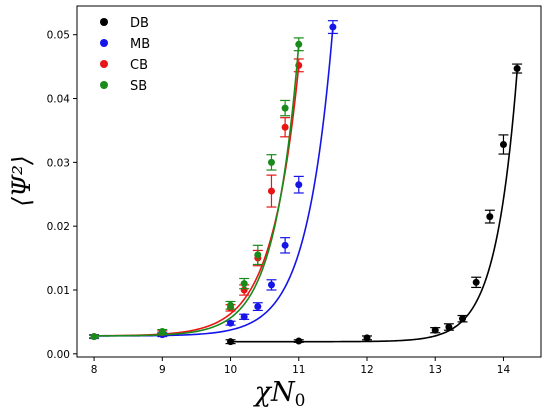 This screenshot has height=409, width=550. Describe the element at coordinates (274, 392) in the screenshot. I see `x-axis-title-main: χN` at that location.